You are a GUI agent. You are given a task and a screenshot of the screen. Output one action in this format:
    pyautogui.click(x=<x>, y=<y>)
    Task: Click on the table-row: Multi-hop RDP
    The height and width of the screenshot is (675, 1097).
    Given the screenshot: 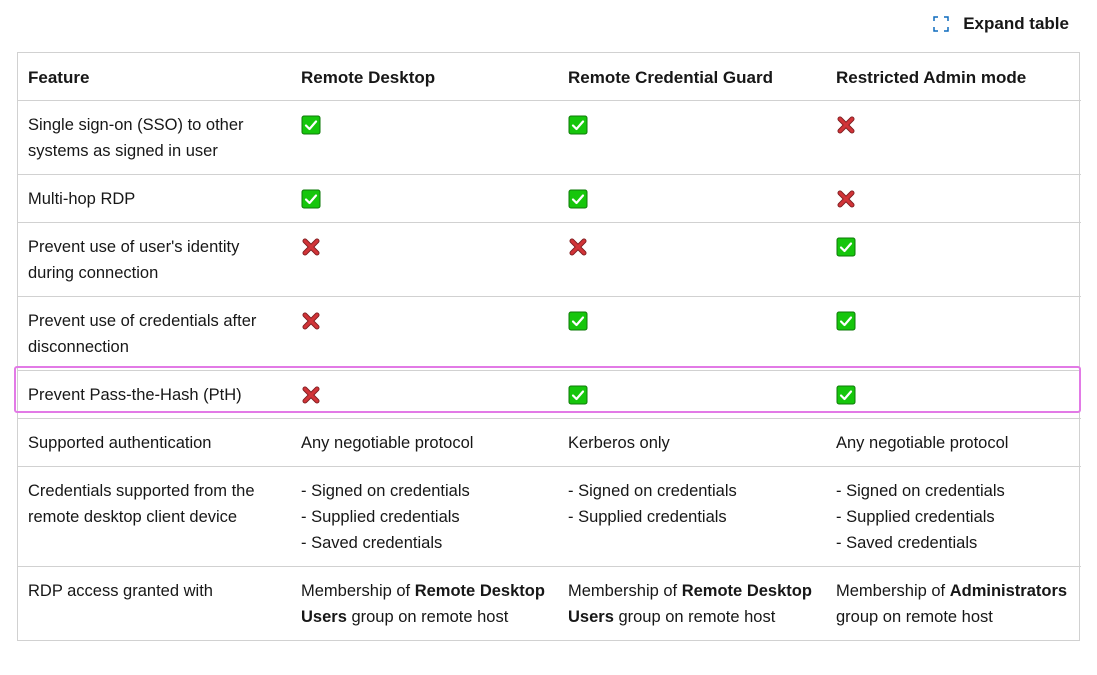 What is the action you would take?
    pyautogui.click(x=549, y=198)
    